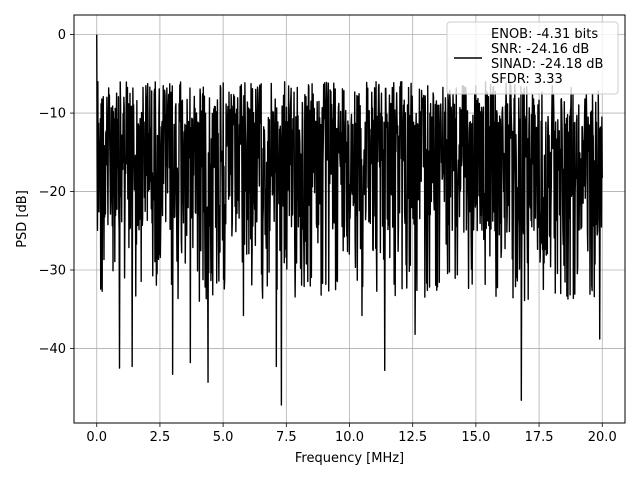 This screenshot has height=480, width=640. I want to click on x-tick-label: 5.0, so click(223, 437).